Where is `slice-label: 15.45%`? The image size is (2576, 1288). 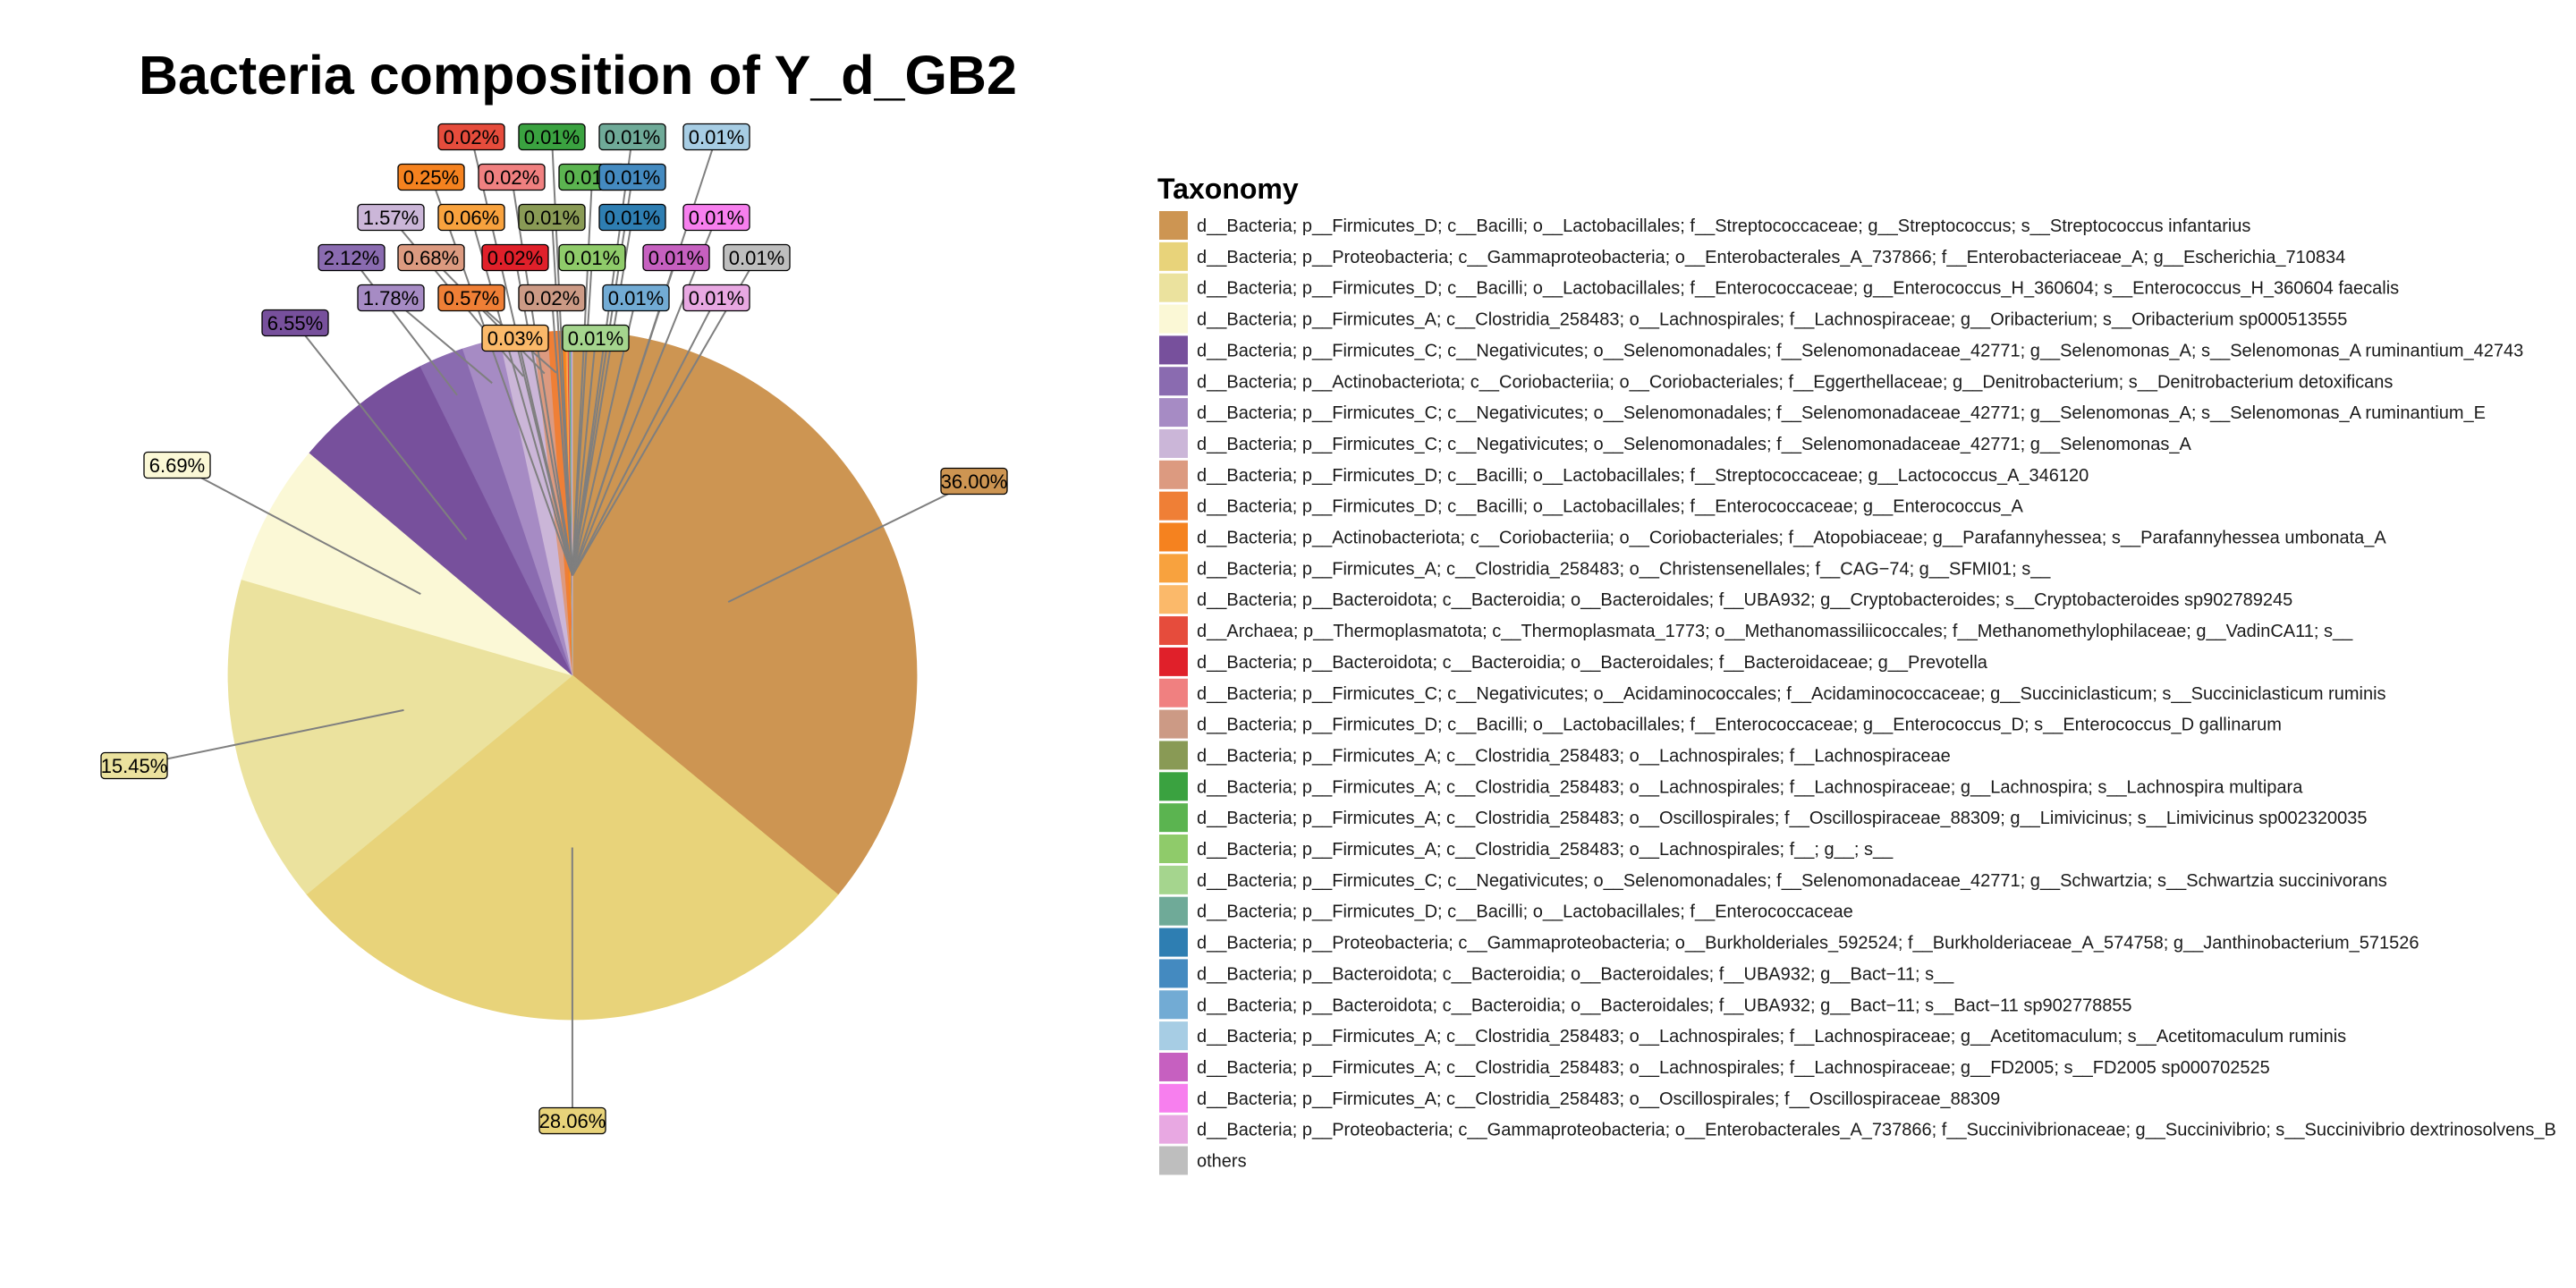
slice-label: 15.45% is located at coordinates (134, 765).